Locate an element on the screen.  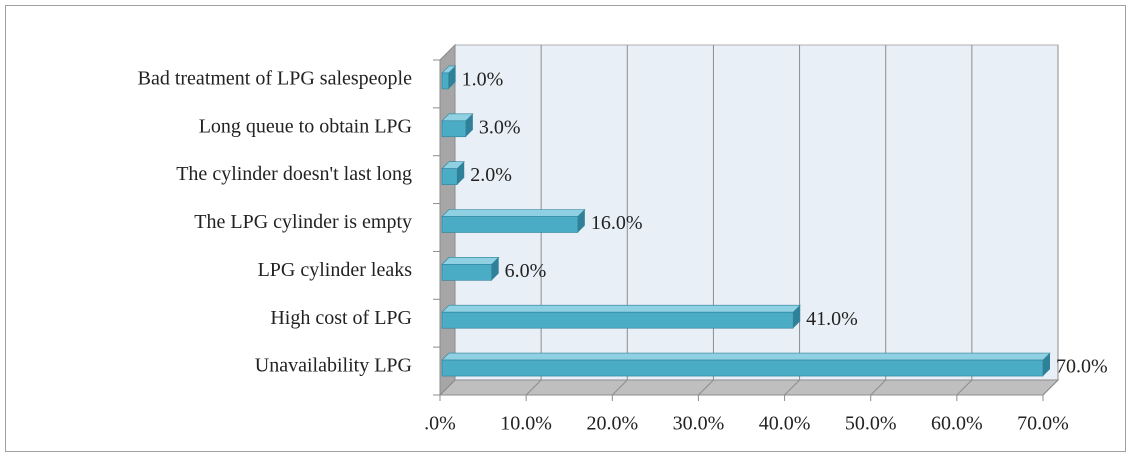
y-tick-label: The cylinder doesn't last long is located at coordinates (294, 174).